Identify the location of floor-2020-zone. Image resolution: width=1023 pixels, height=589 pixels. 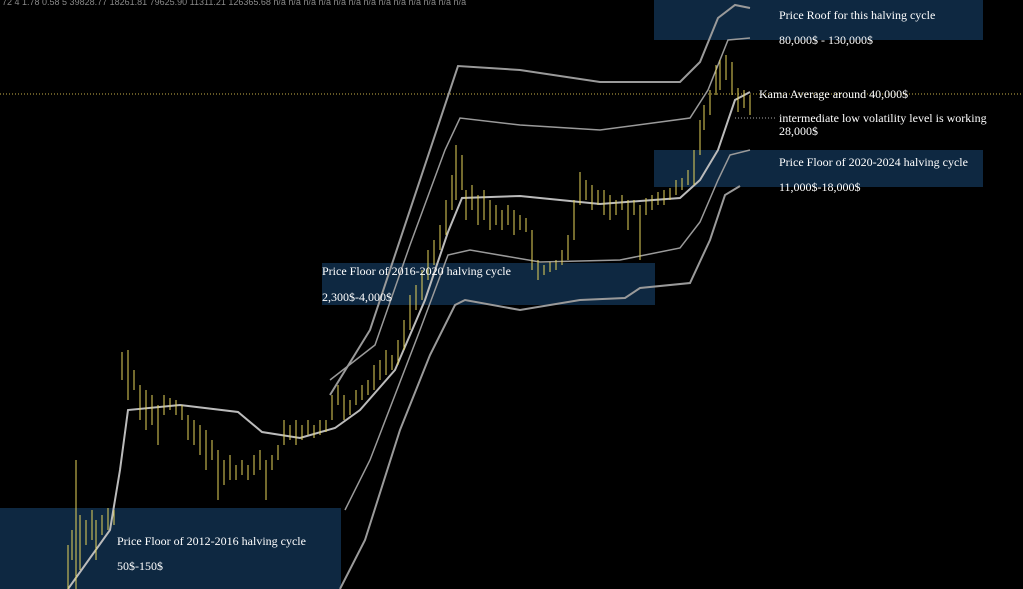
(818, 168).